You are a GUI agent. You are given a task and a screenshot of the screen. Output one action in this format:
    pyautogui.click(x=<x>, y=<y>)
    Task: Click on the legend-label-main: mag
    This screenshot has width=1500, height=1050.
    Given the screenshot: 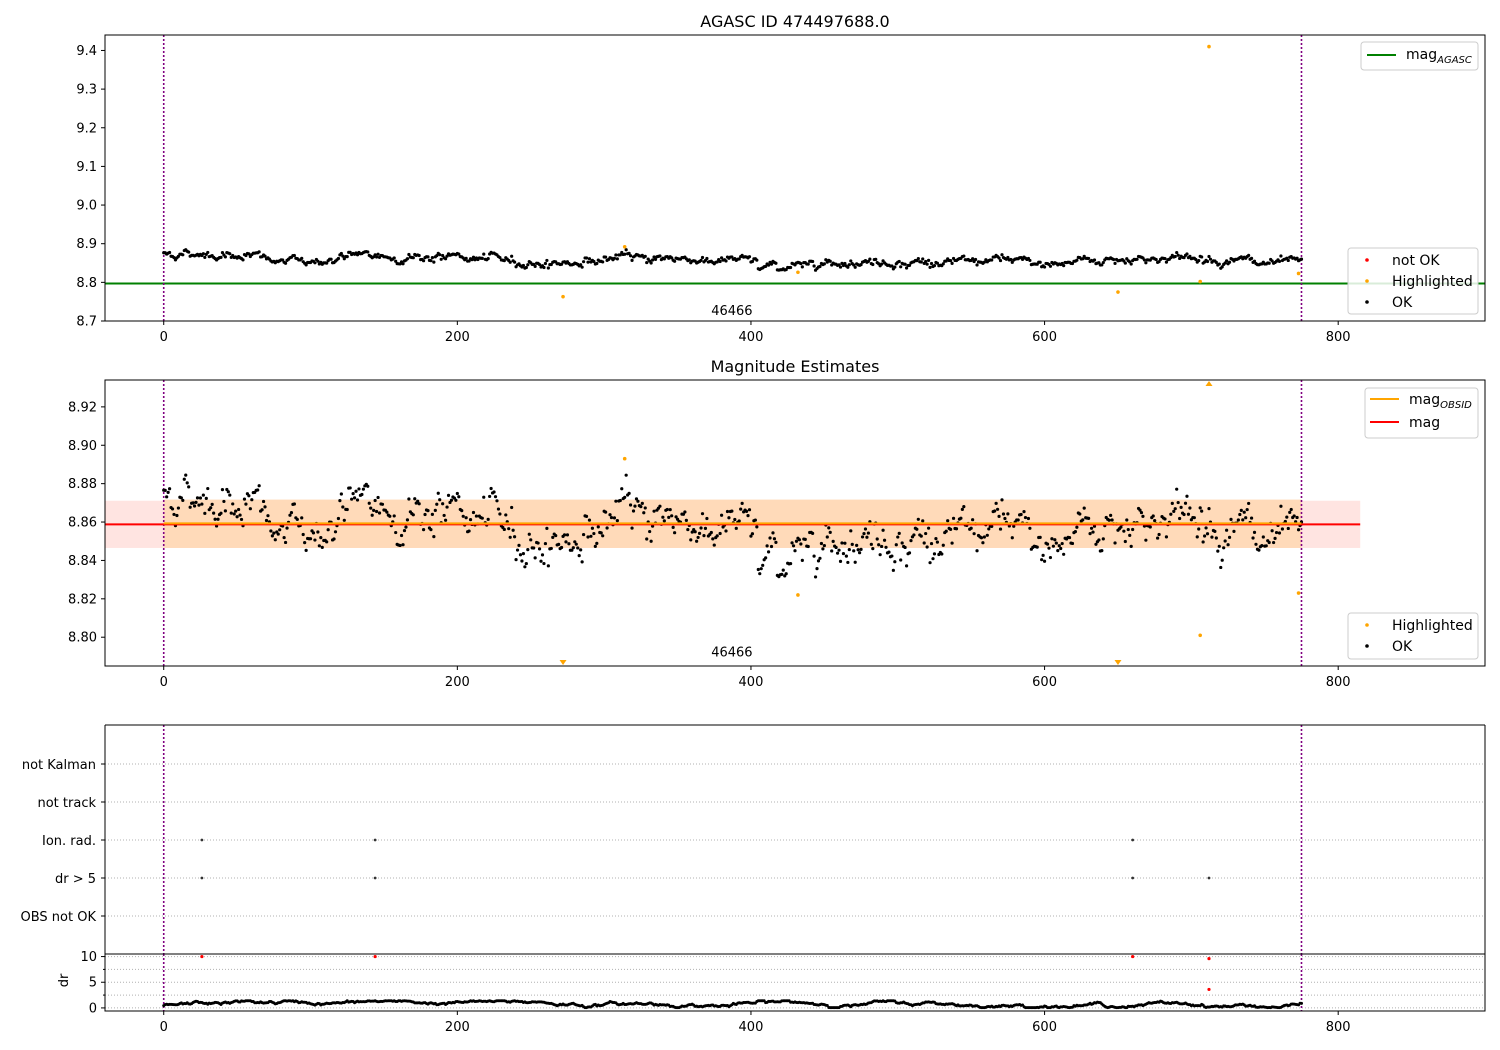 What is the action you would take?
    pyautogui.click(x=1421, y=55)
    